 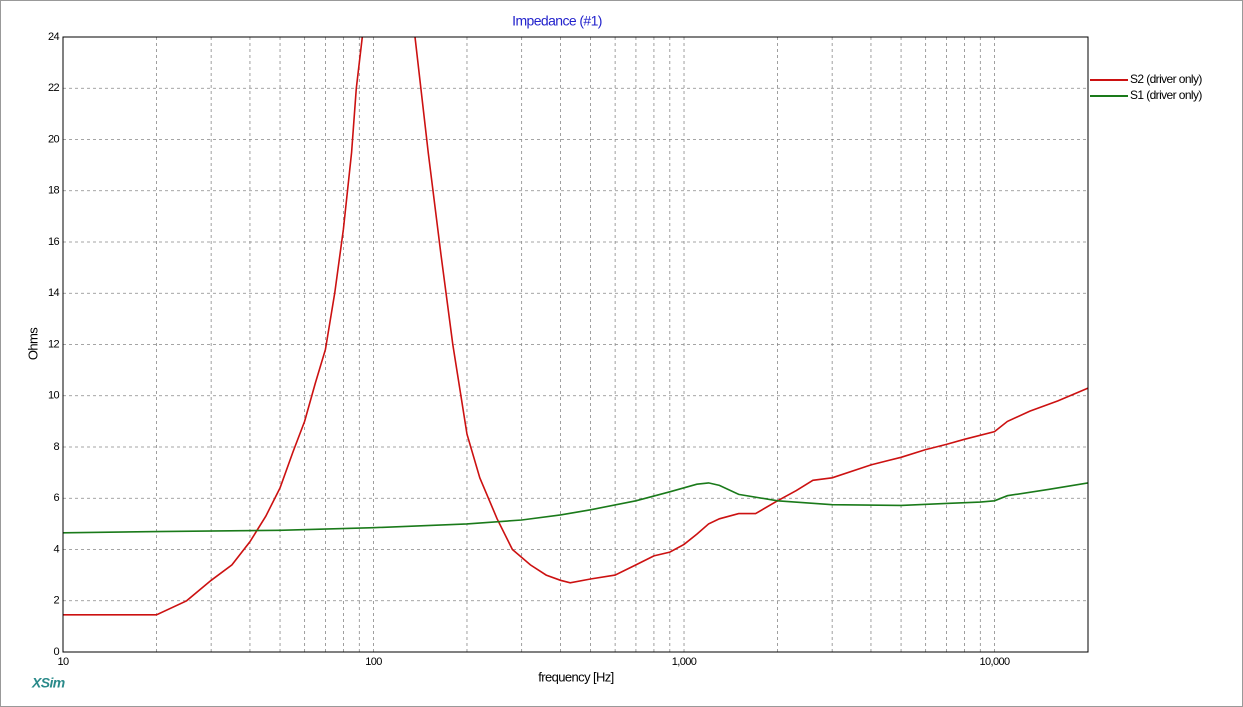 What do you see at coordinates (373, 662) in the screenshot?
I see `x-tick-label: 100` at bounding box center [373, 662].